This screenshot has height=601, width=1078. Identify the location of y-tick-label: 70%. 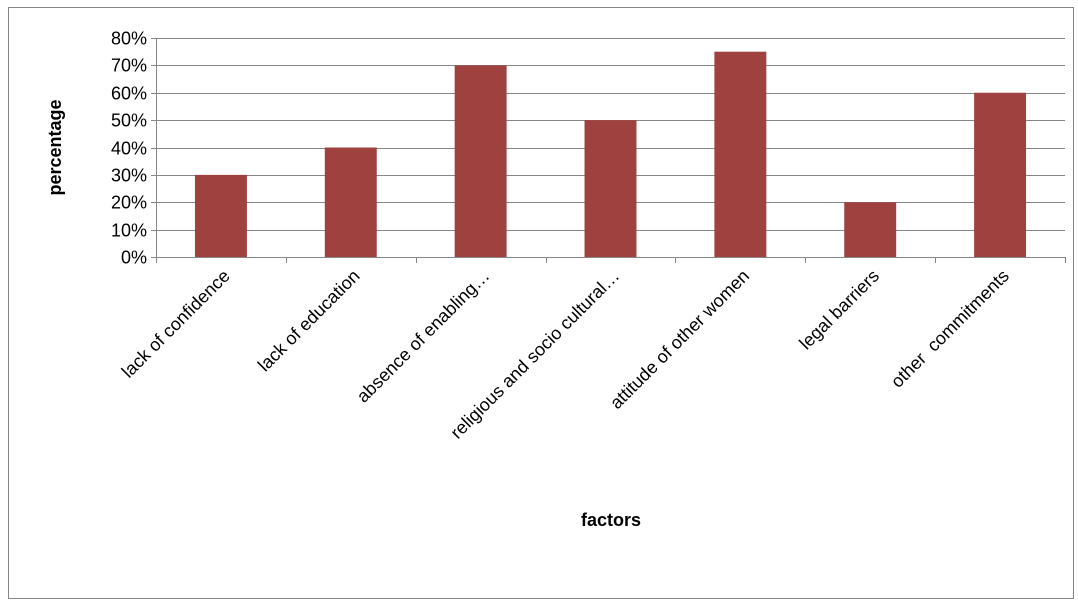
(129, 66).